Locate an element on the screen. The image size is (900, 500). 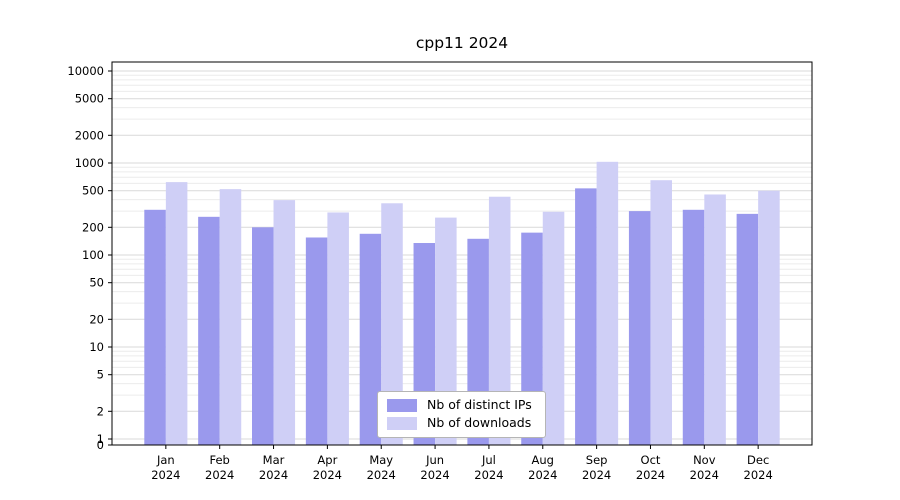
x-tick-label-month: Jul is located at coordinates (488, 460).